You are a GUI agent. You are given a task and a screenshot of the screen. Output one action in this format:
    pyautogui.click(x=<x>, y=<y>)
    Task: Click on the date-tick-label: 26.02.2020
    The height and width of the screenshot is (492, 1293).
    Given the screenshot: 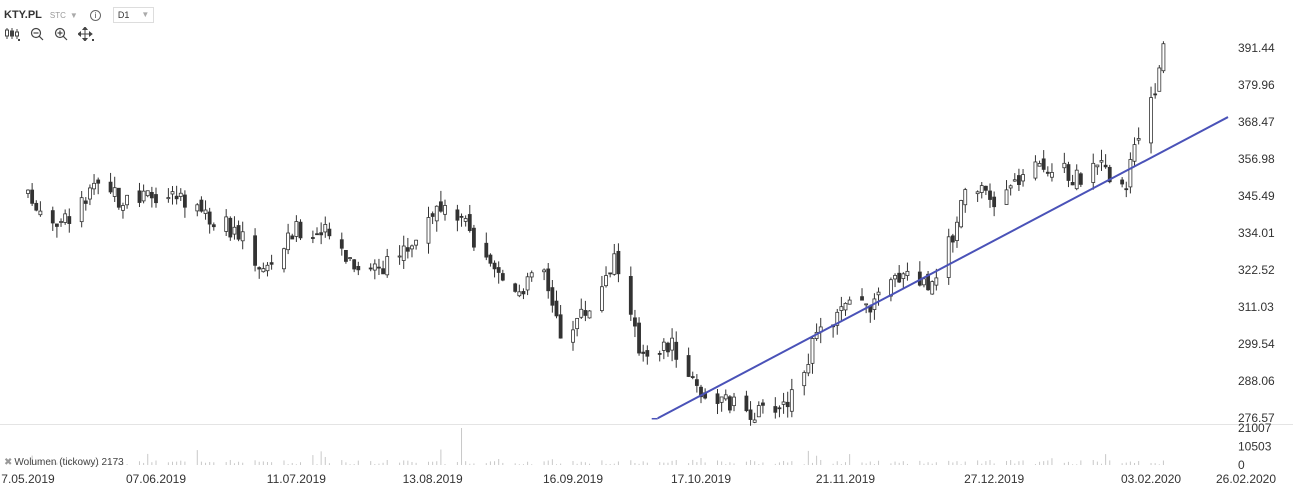 What is the action you would take?
    pyautogui.click(x=1246, y=479)
    